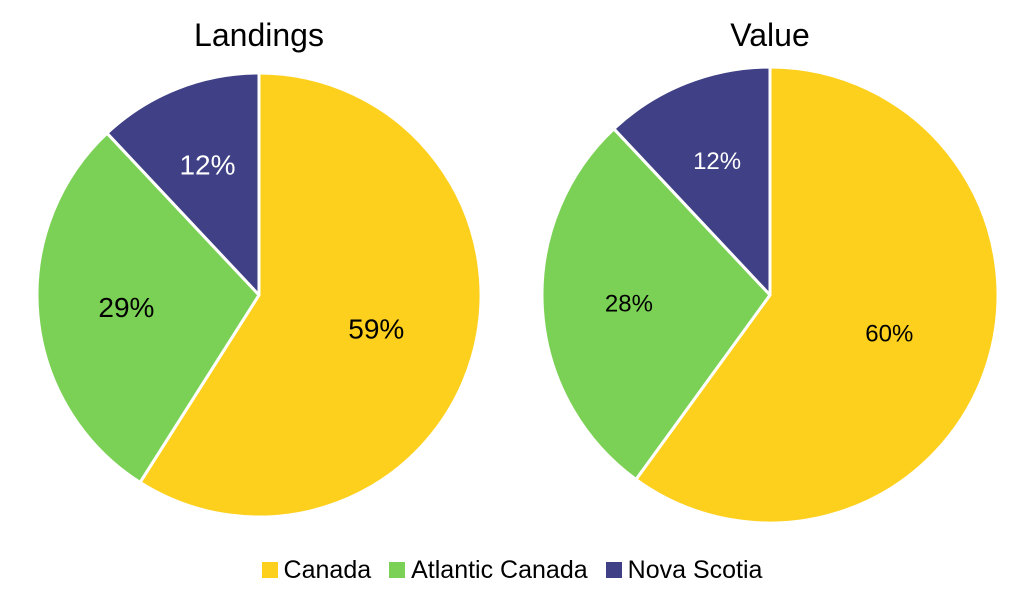  I want to click on landings-slice-atlantic-canada, so click(148, 307).